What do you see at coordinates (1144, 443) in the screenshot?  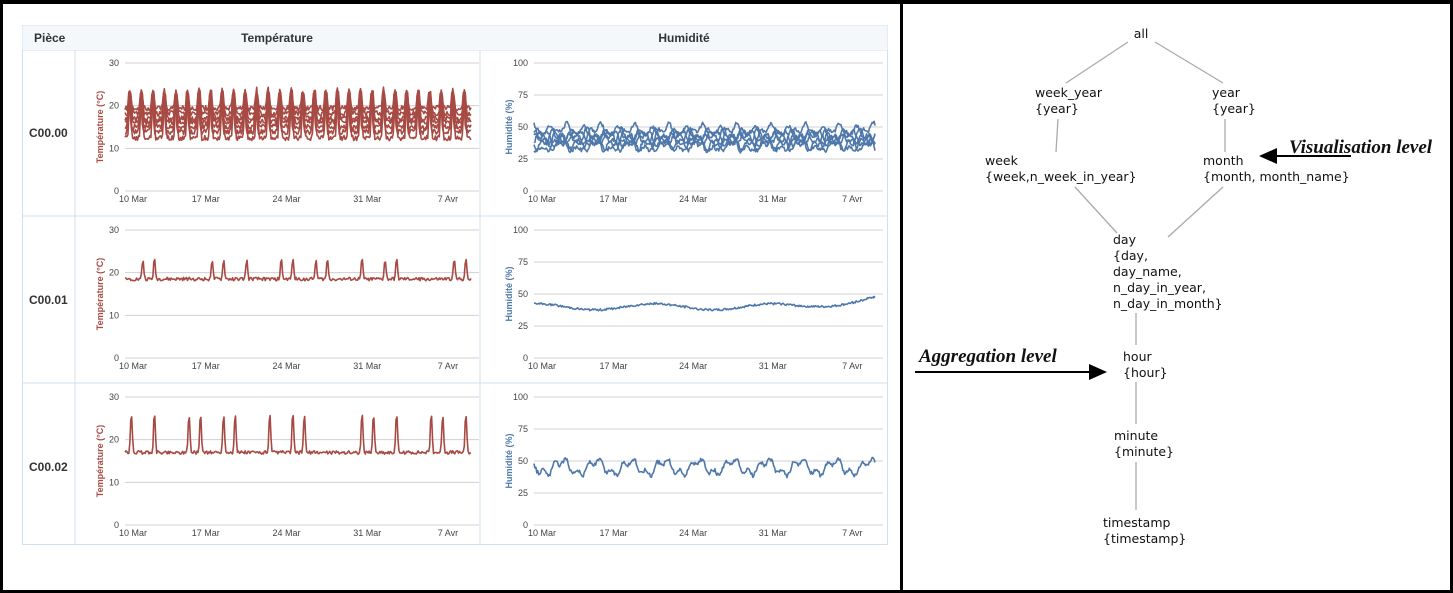 I see `node-minute: minute {minute}` at bounding box center [1144, 443].